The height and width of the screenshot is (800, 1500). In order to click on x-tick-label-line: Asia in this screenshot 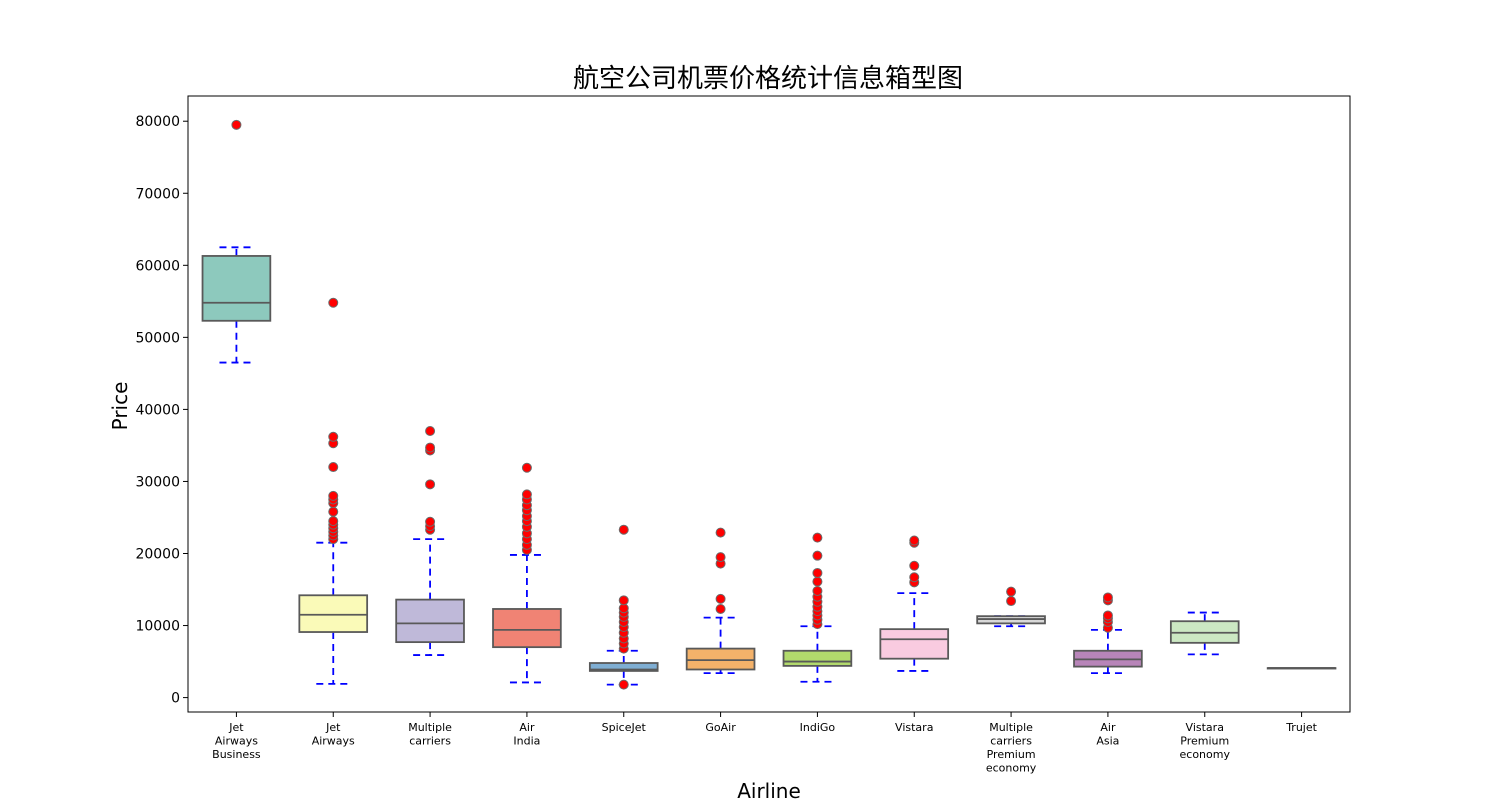, I will do `click(1107, 741)`.